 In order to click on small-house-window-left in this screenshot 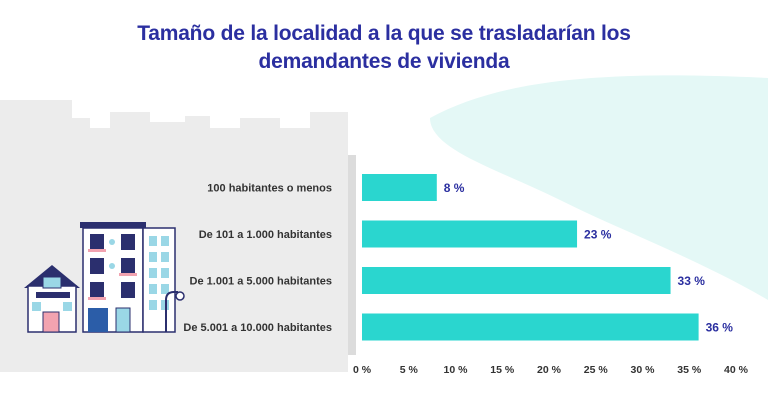, I will do `click(36, 306)`.